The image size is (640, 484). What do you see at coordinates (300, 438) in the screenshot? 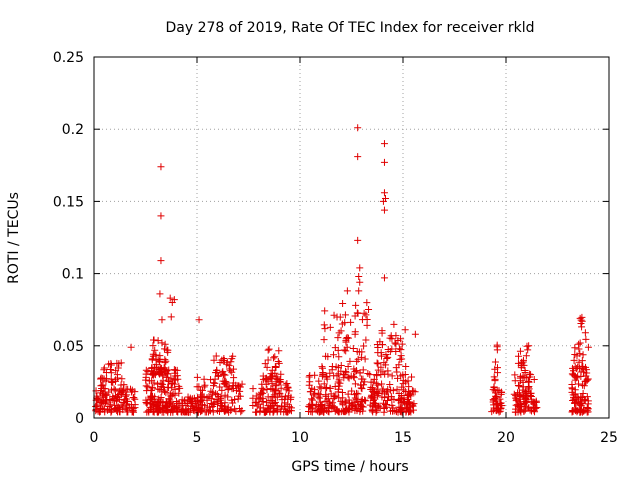
I see `x-tick-label: 10` at bounding box center [300, 438].